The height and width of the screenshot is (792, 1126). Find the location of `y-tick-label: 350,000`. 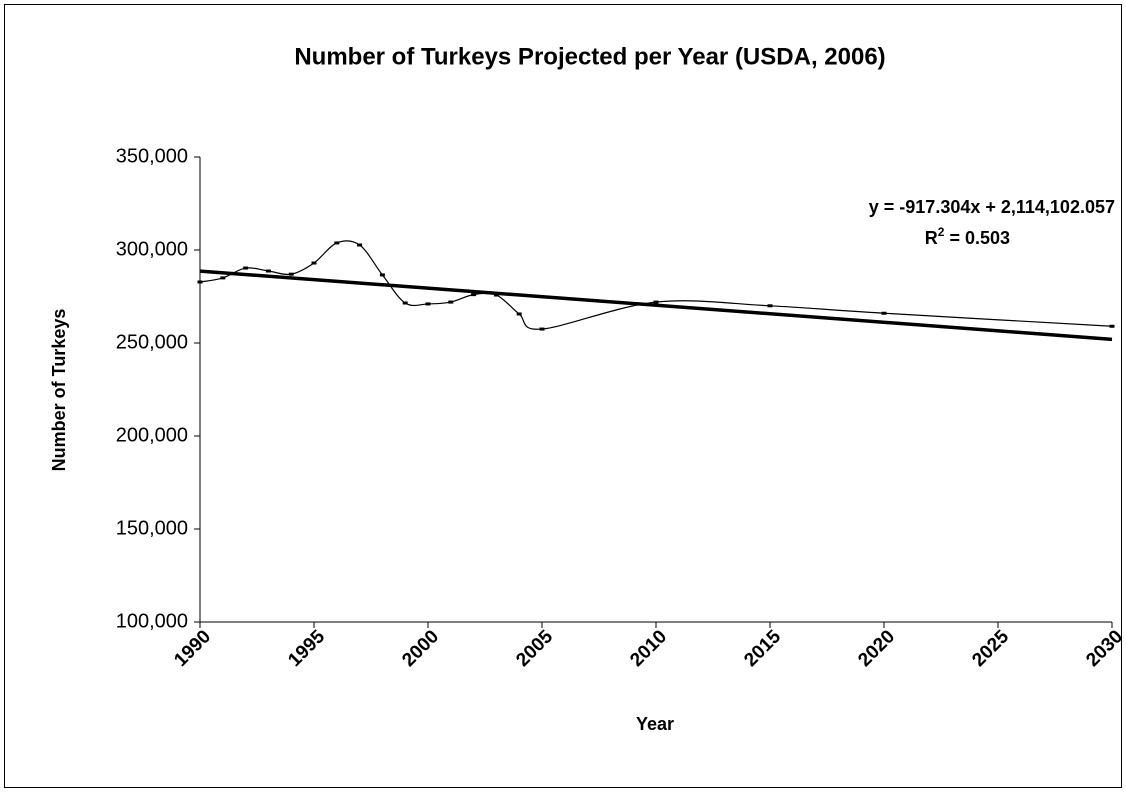

y-tick-label: 350,000 is located at coordinates (152, 156).